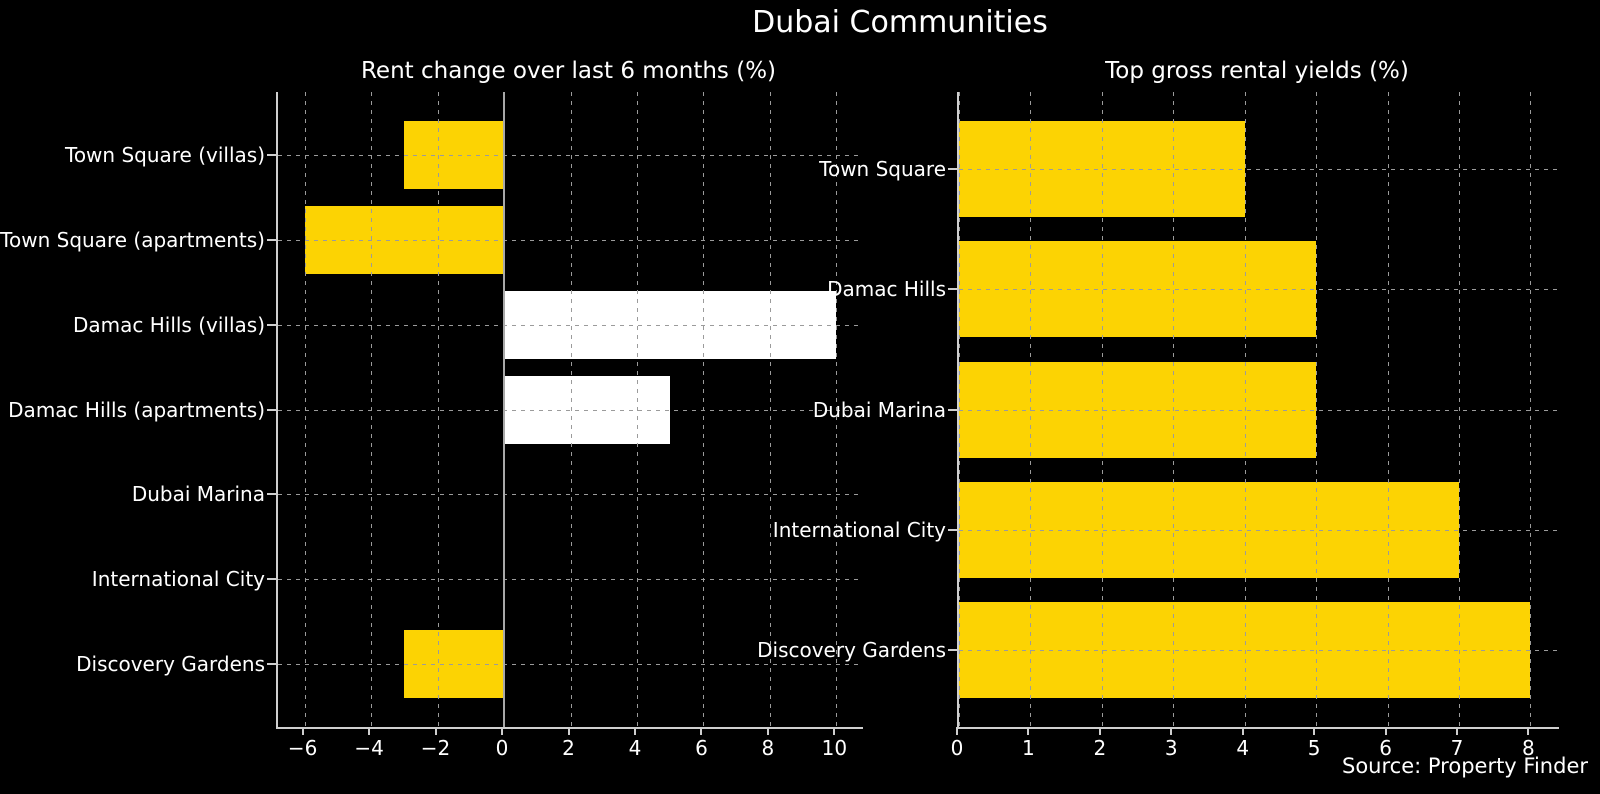 The image size is (1600, 794). I want to click on category-label: Damac Hills, so click(886, 289).